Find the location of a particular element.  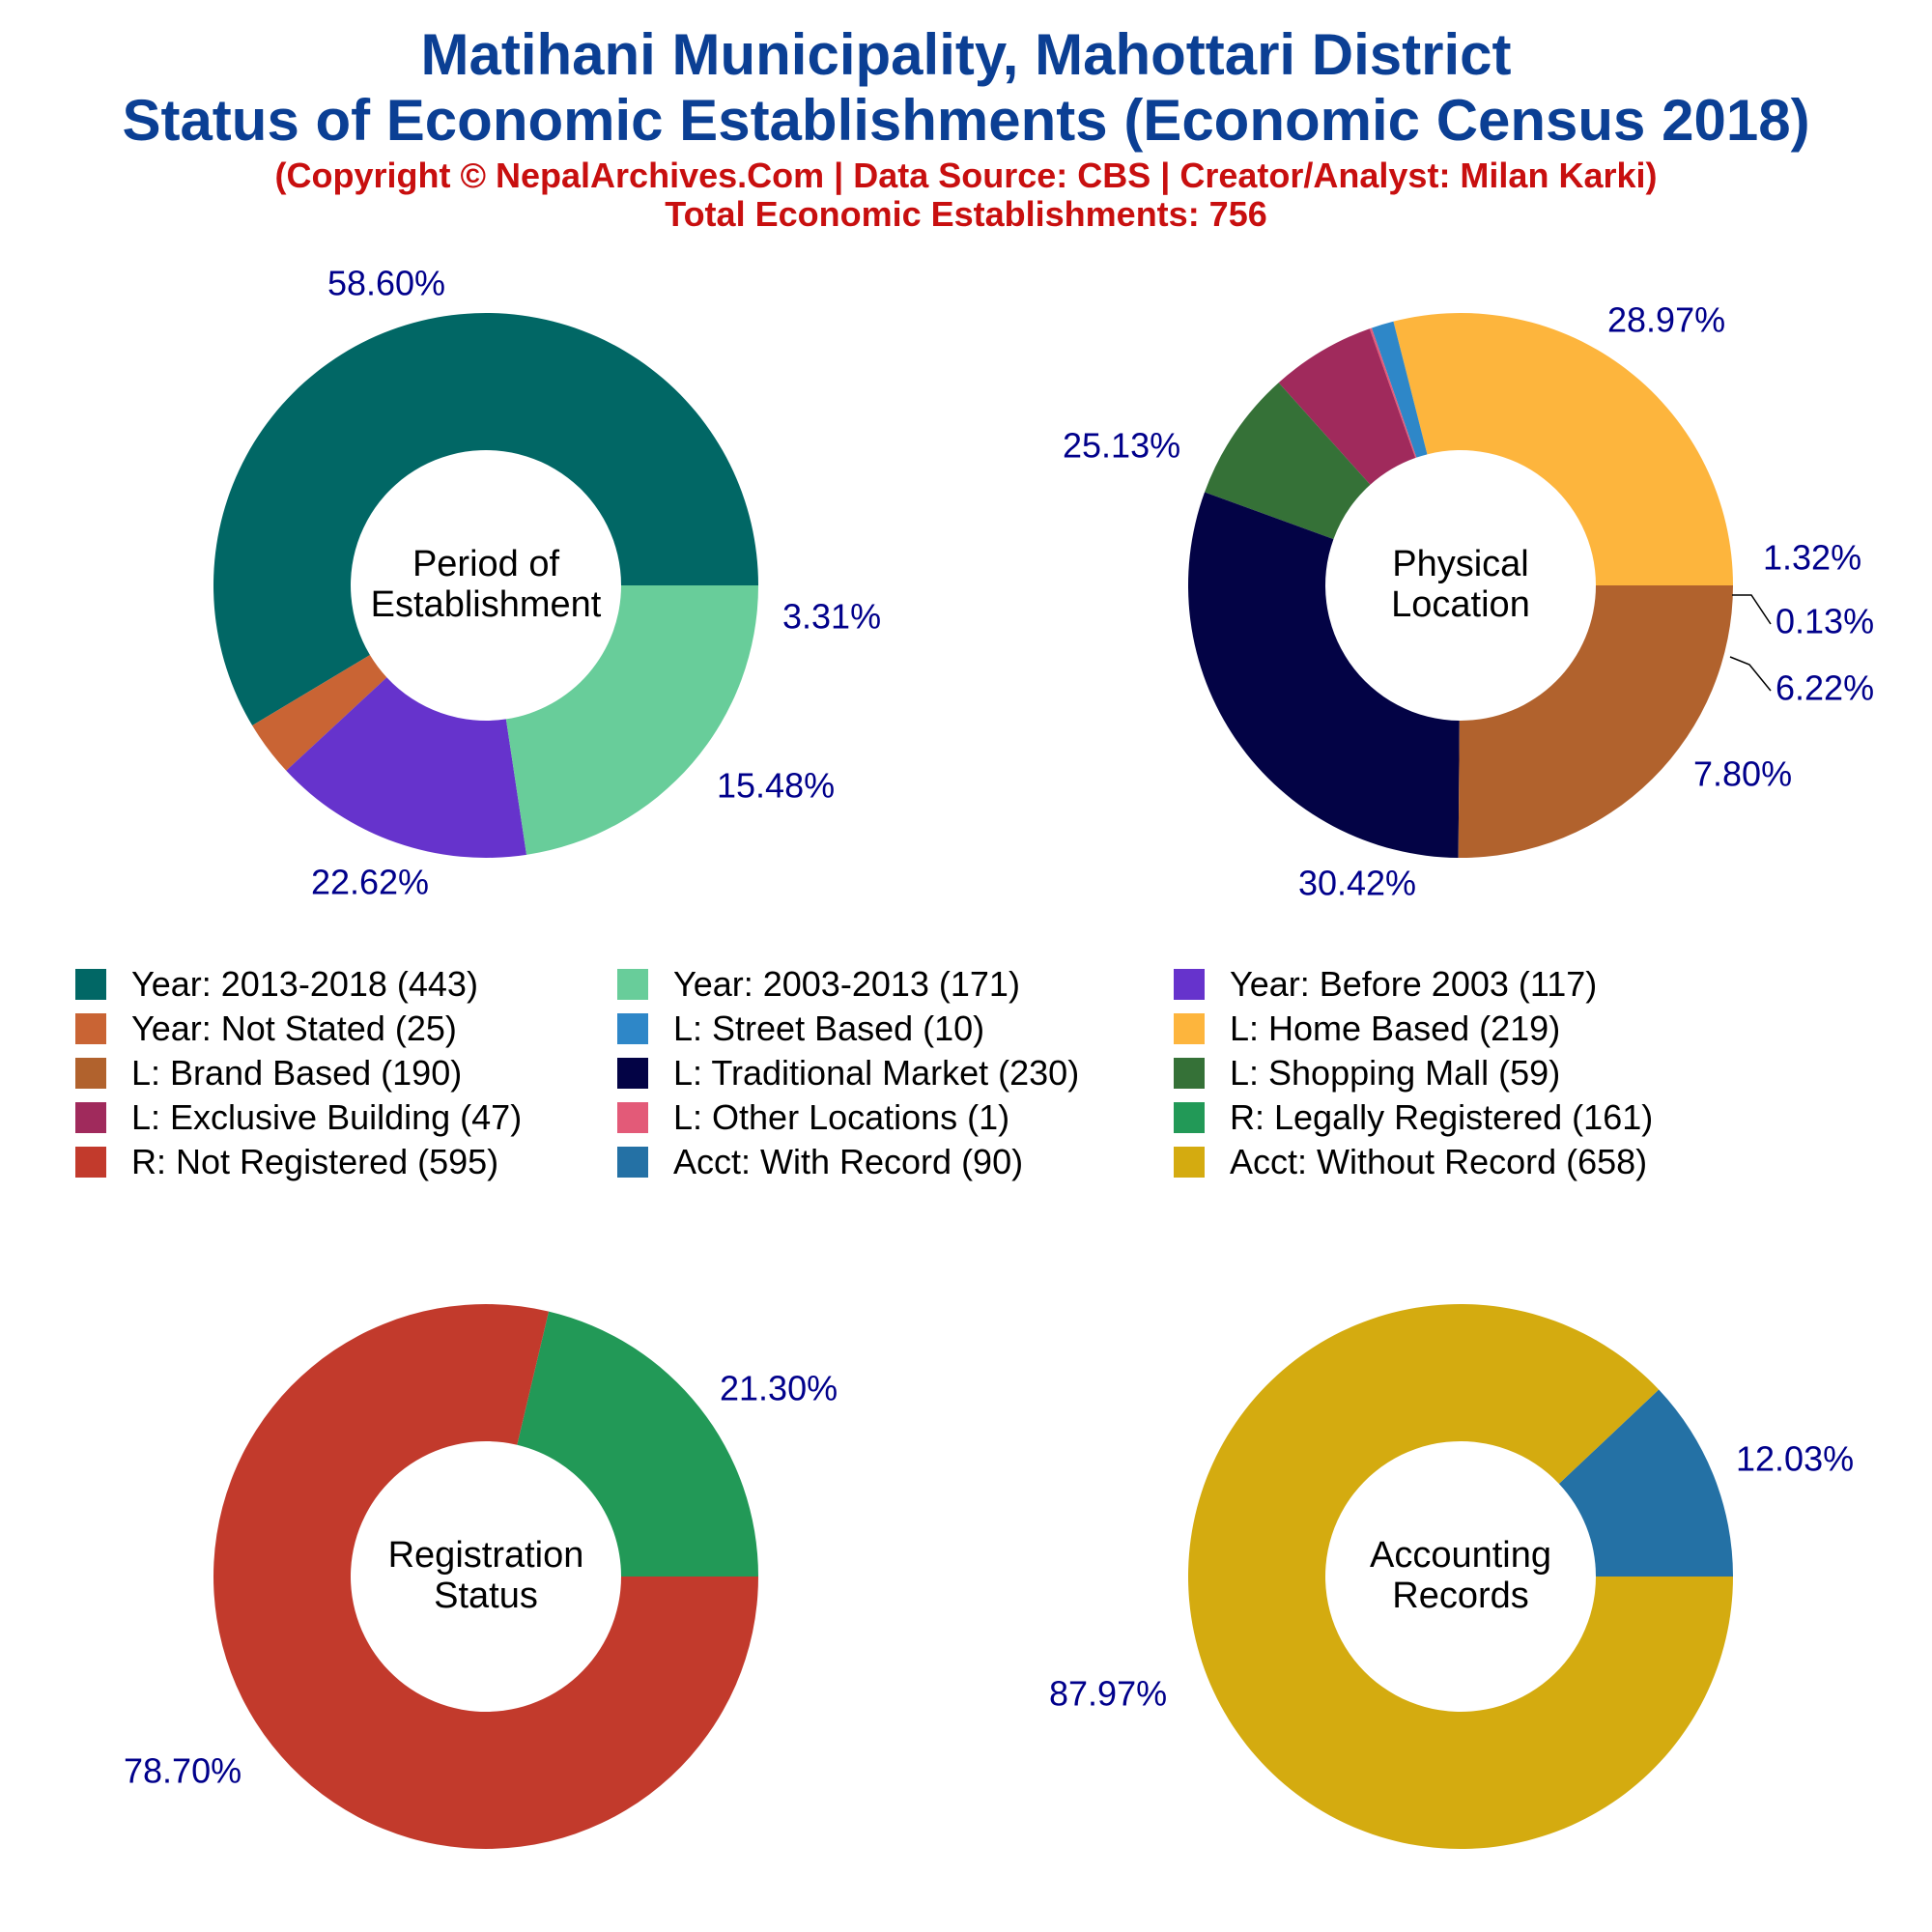

legend-item-l-brand-based-190: L: Brand Based (190) is located at coordinates (268, 1073).